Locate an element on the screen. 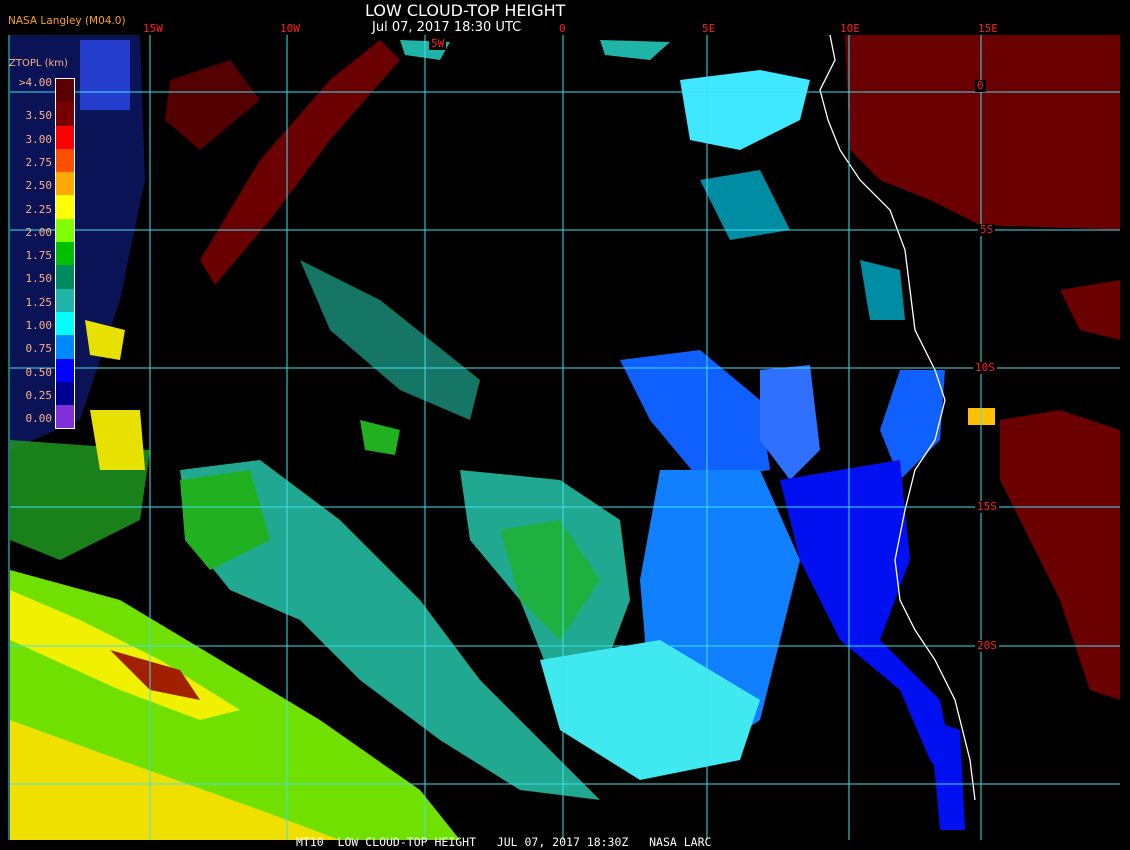 The width and height of the screenshot is (1130, 850). legend-label: 0.75 is located at coordinates (39, 349).